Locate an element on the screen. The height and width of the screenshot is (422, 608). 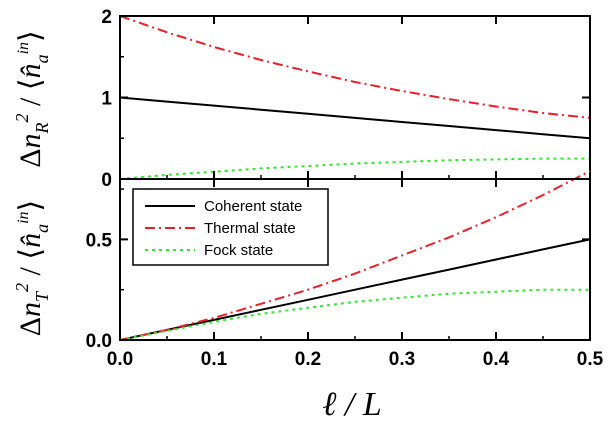
x-tick-label: 0.4 is located at coordinates (496, 359).